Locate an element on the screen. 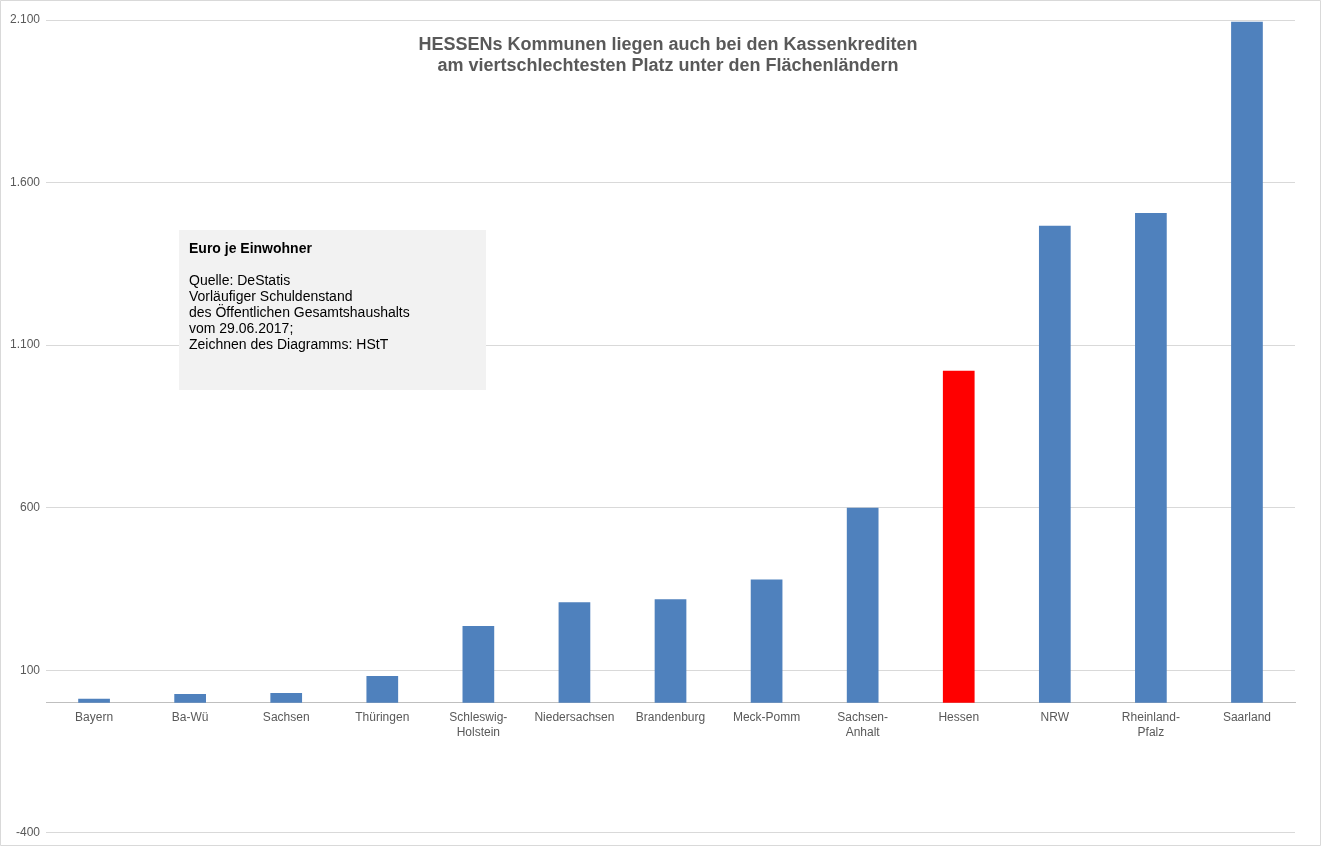  x-tick-label: Ba-Wü is located at coordinates (190, 717).